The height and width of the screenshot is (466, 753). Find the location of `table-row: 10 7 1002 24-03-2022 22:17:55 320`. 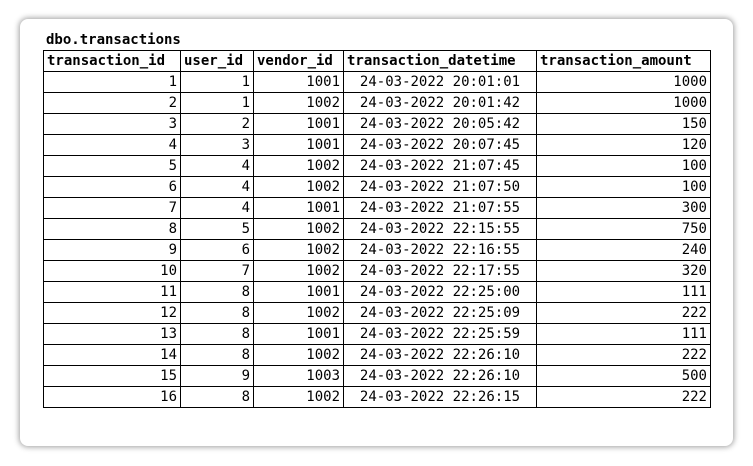

table-row: 10 7 1002 24-03-2022 22:17:55 320 is located at coordinates (377, 271).